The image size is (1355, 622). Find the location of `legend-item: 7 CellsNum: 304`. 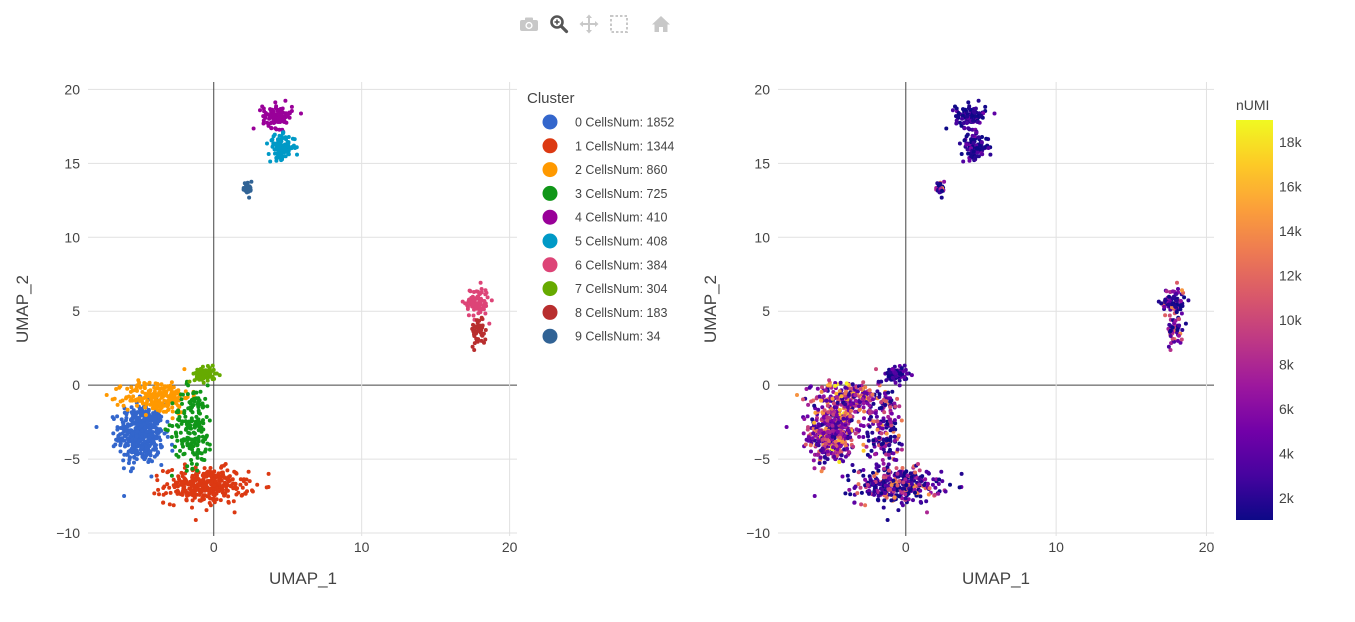

legend-item: 7 CellsNum: 304 is located at coordinates (605, 289).